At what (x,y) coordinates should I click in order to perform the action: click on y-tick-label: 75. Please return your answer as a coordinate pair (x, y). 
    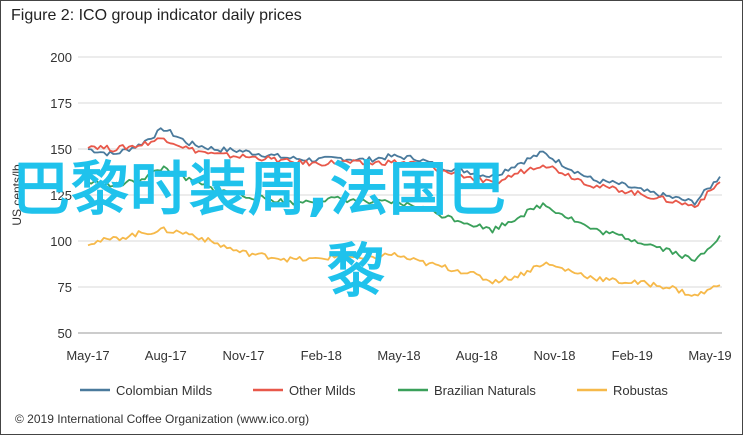
    Looking at the image, I should click on (65, 287).